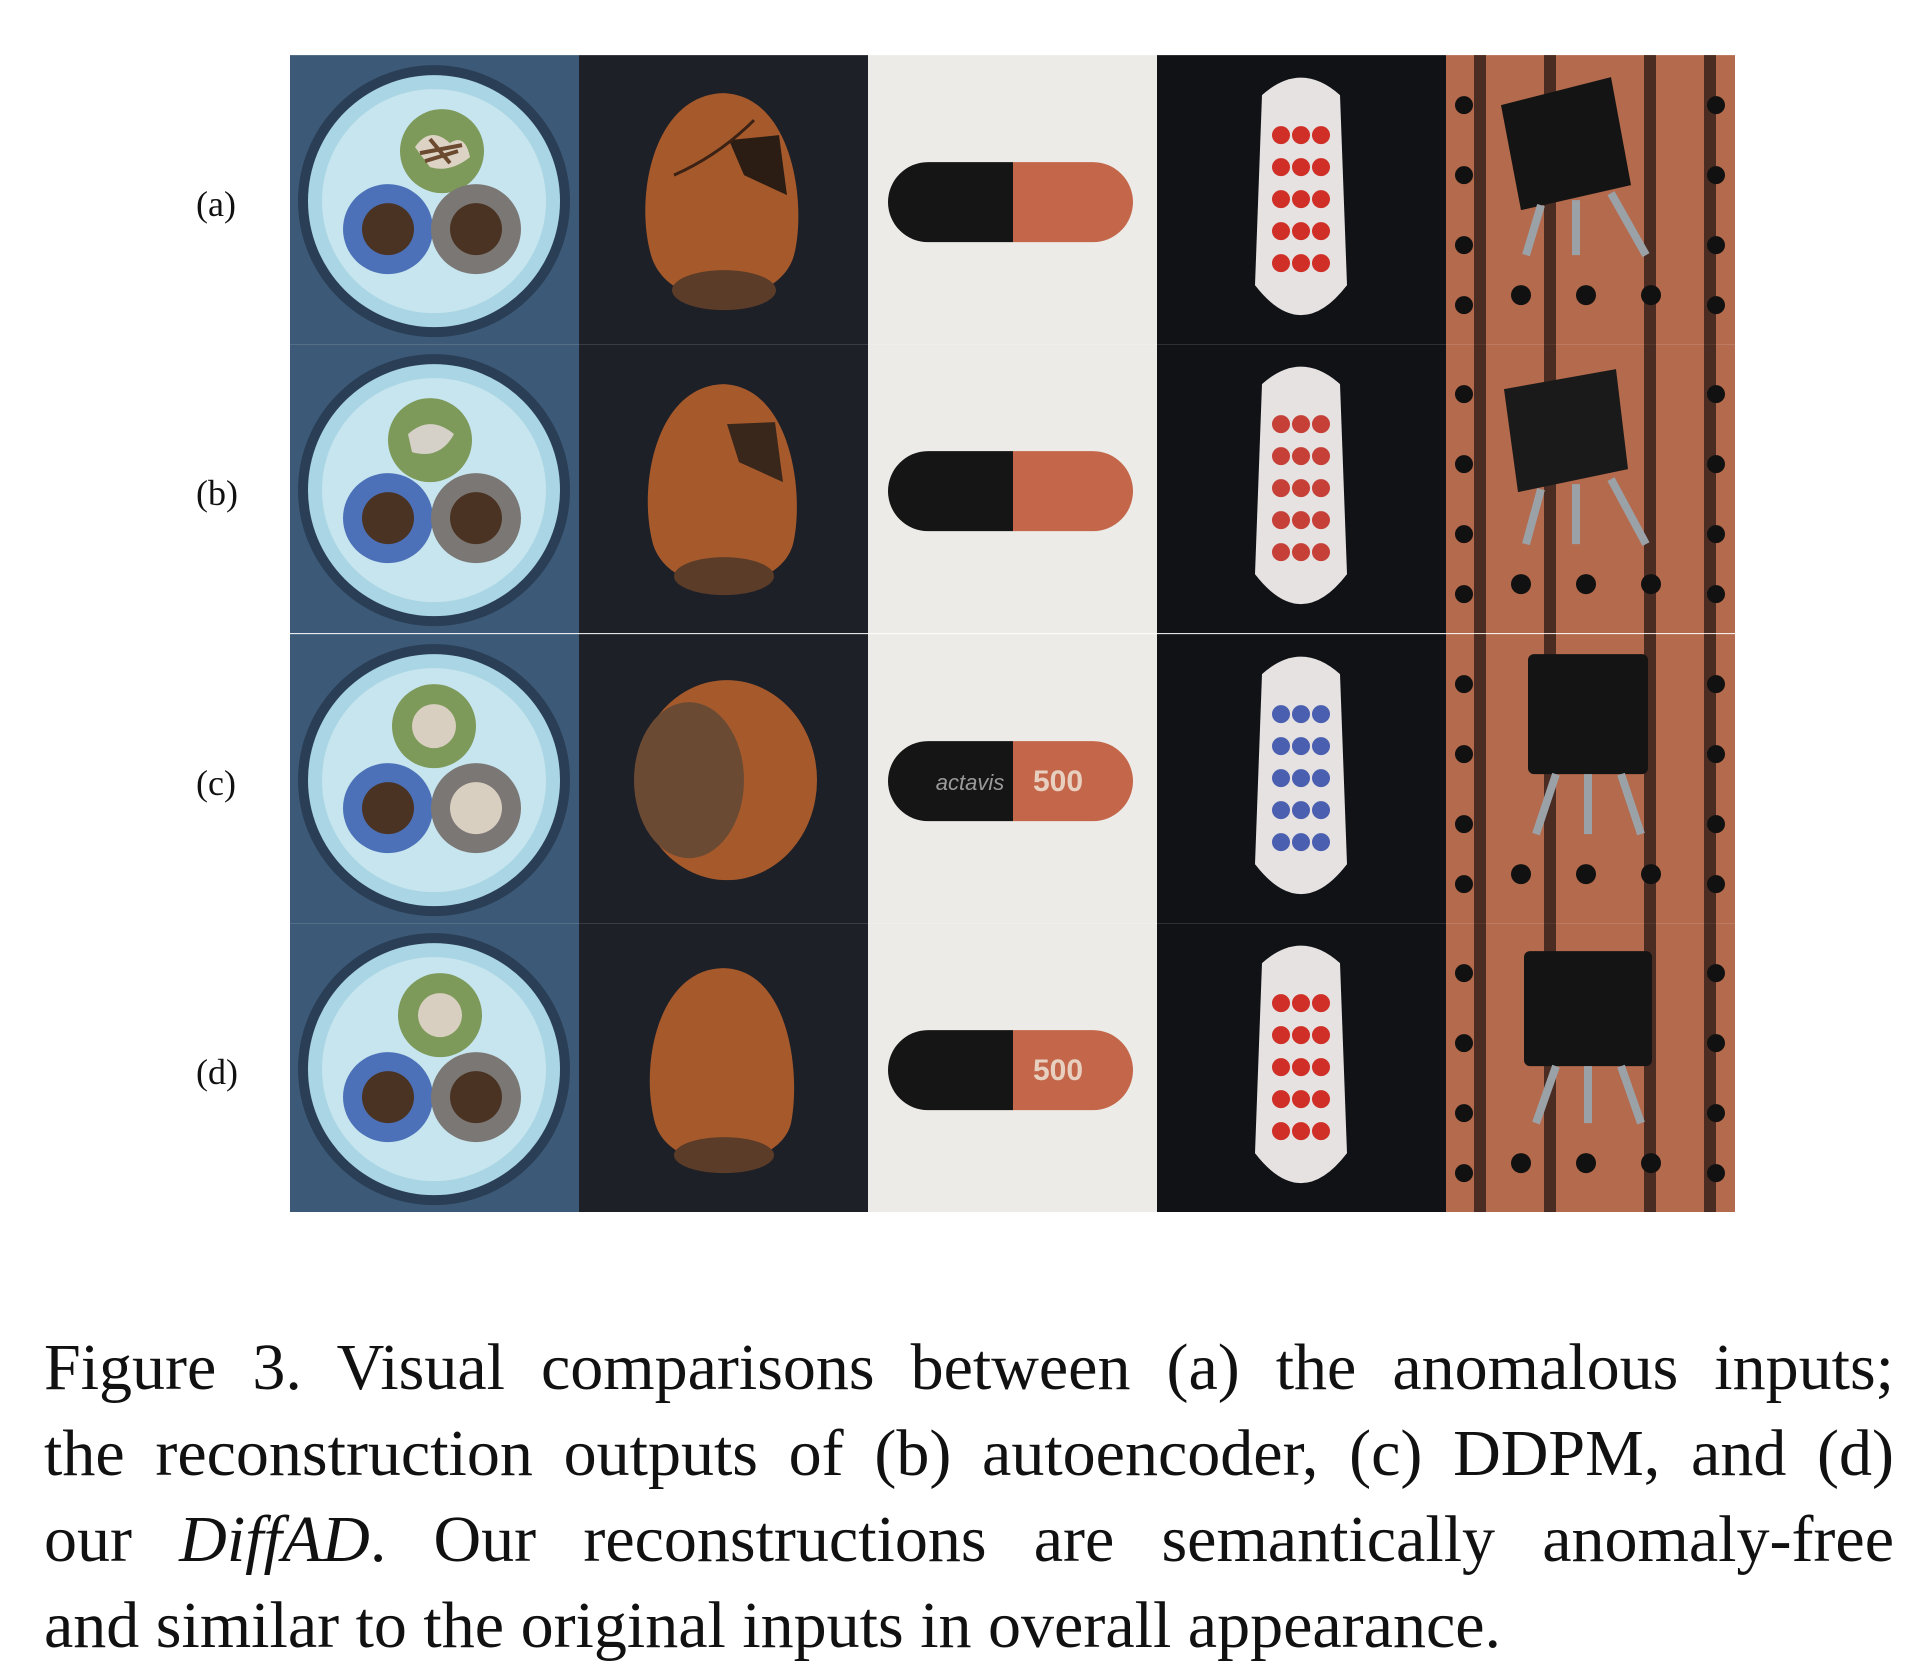 The height and width of the screenshot is (1669, 1906). Describe the element at coordinates (217, 493) in the screenshot. I see `row-label-b: (b)` at that location.